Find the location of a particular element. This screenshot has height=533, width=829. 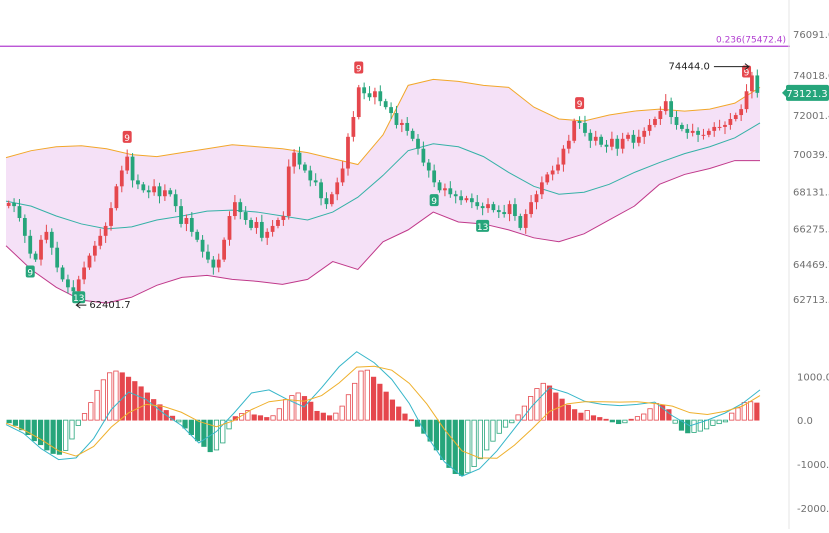

td-marker-text: 13 is located at coordinates (482, 228).